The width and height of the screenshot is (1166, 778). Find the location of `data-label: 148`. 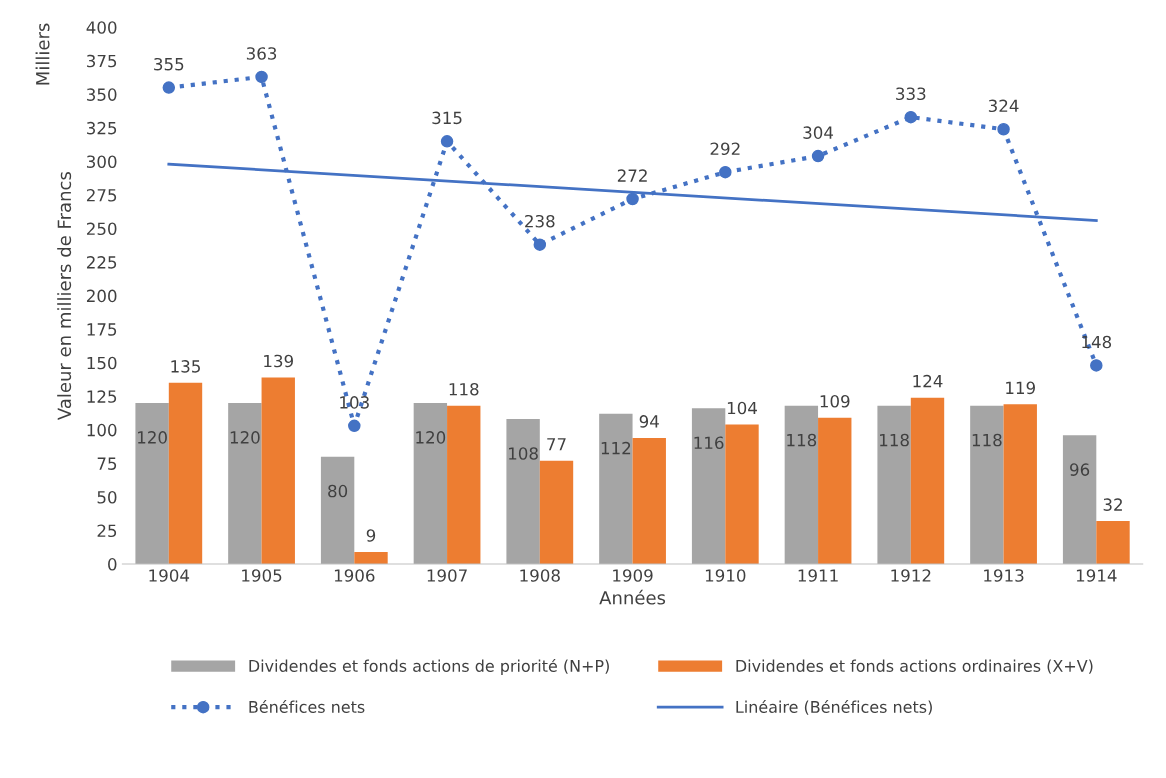

data-label: 148 is located at coordinates (1097, 342).